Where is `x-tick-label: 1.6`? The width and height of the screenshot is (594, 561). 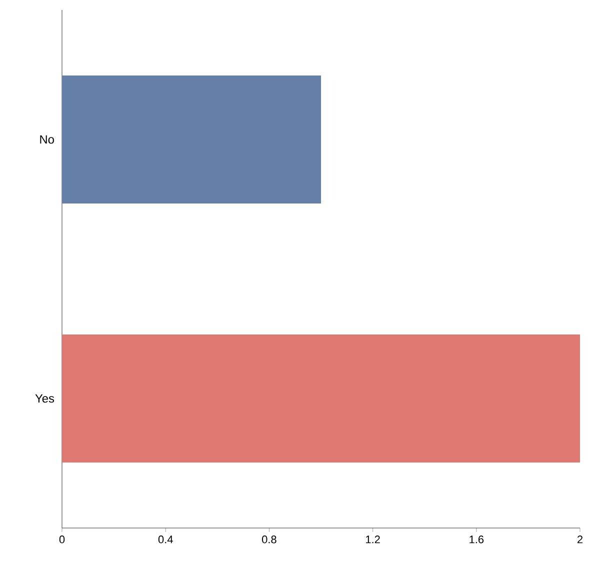 x-tick-label: 1.6 is located at coordinates (477, 540).